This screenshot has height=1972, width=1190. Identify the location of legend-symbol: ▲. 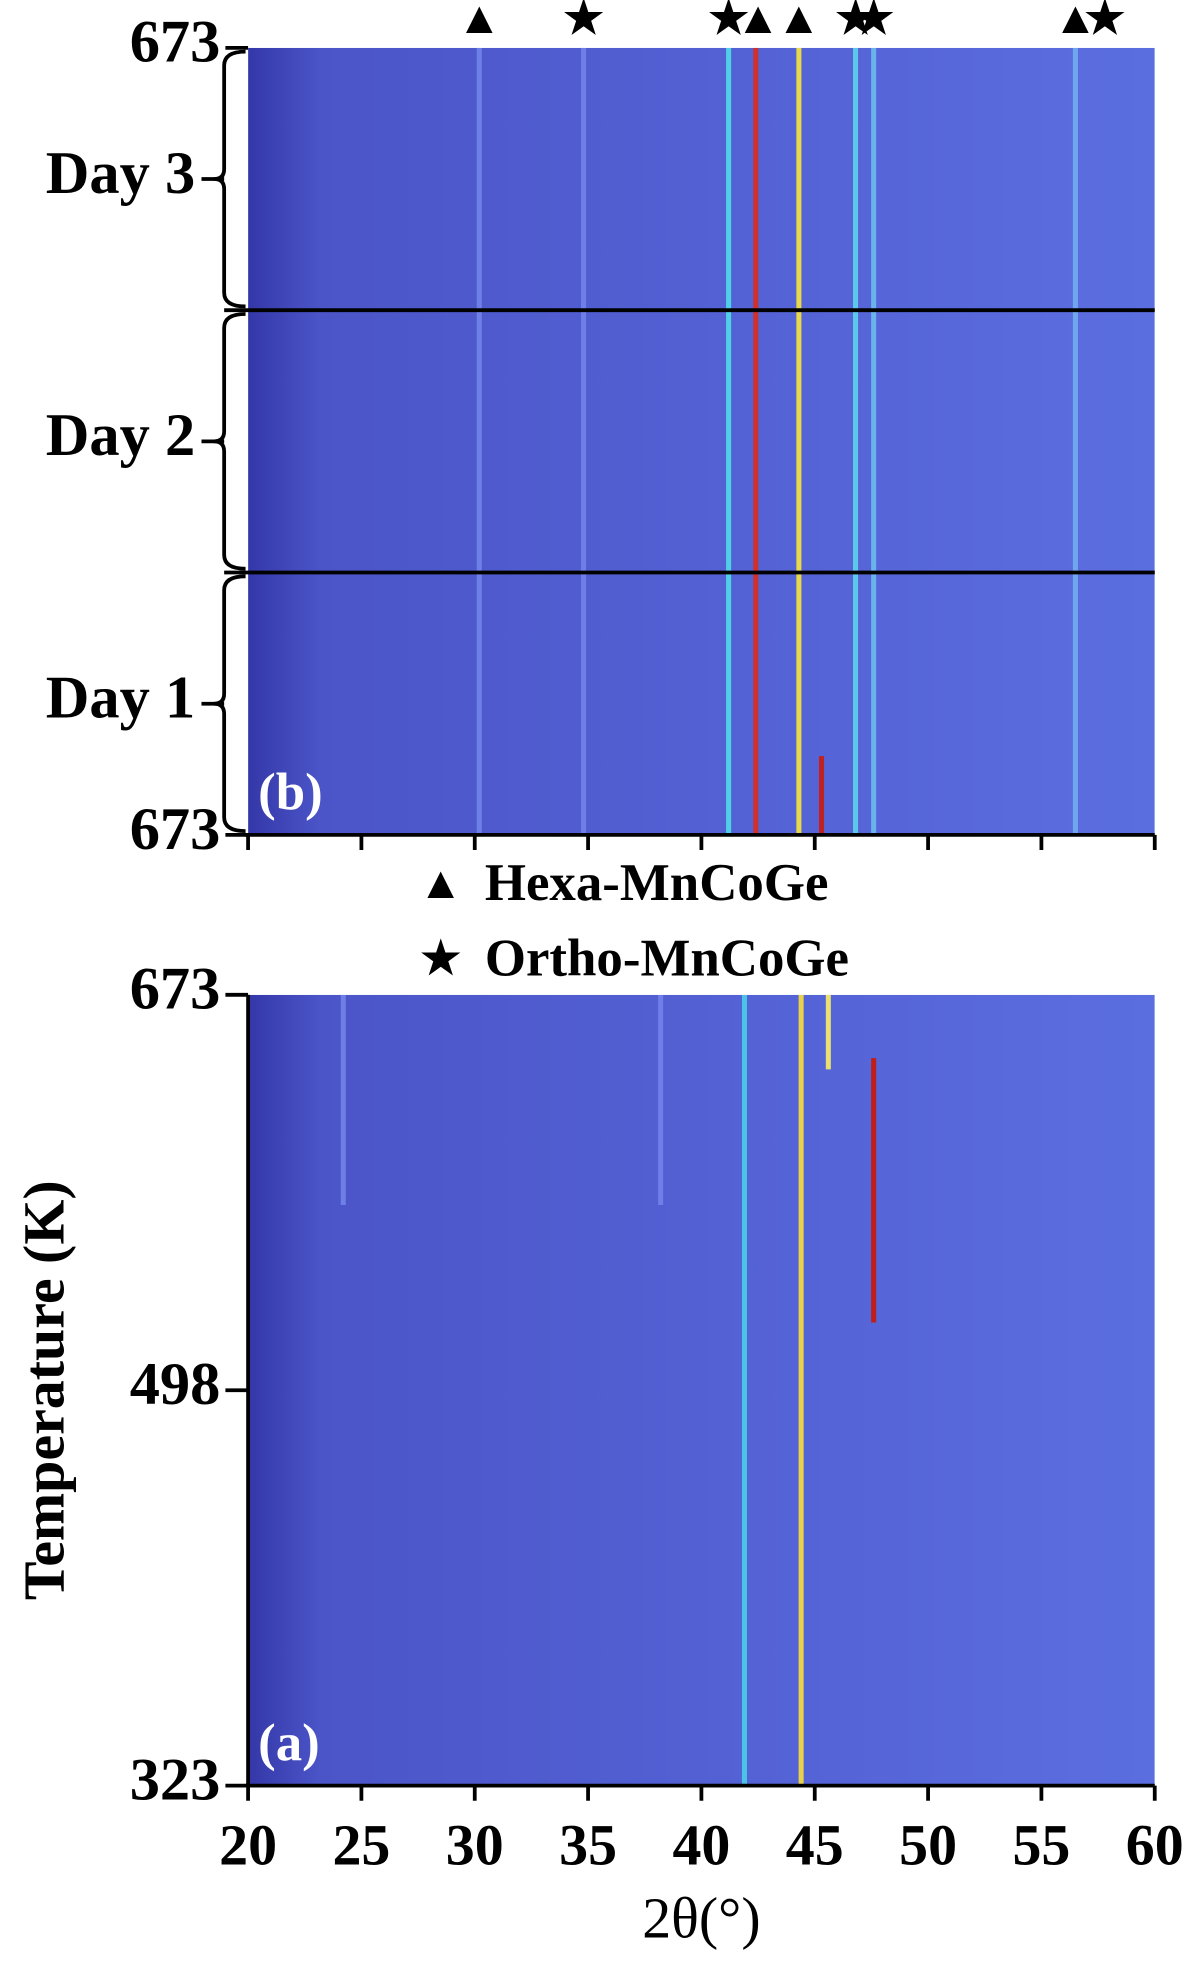
(440, 883).